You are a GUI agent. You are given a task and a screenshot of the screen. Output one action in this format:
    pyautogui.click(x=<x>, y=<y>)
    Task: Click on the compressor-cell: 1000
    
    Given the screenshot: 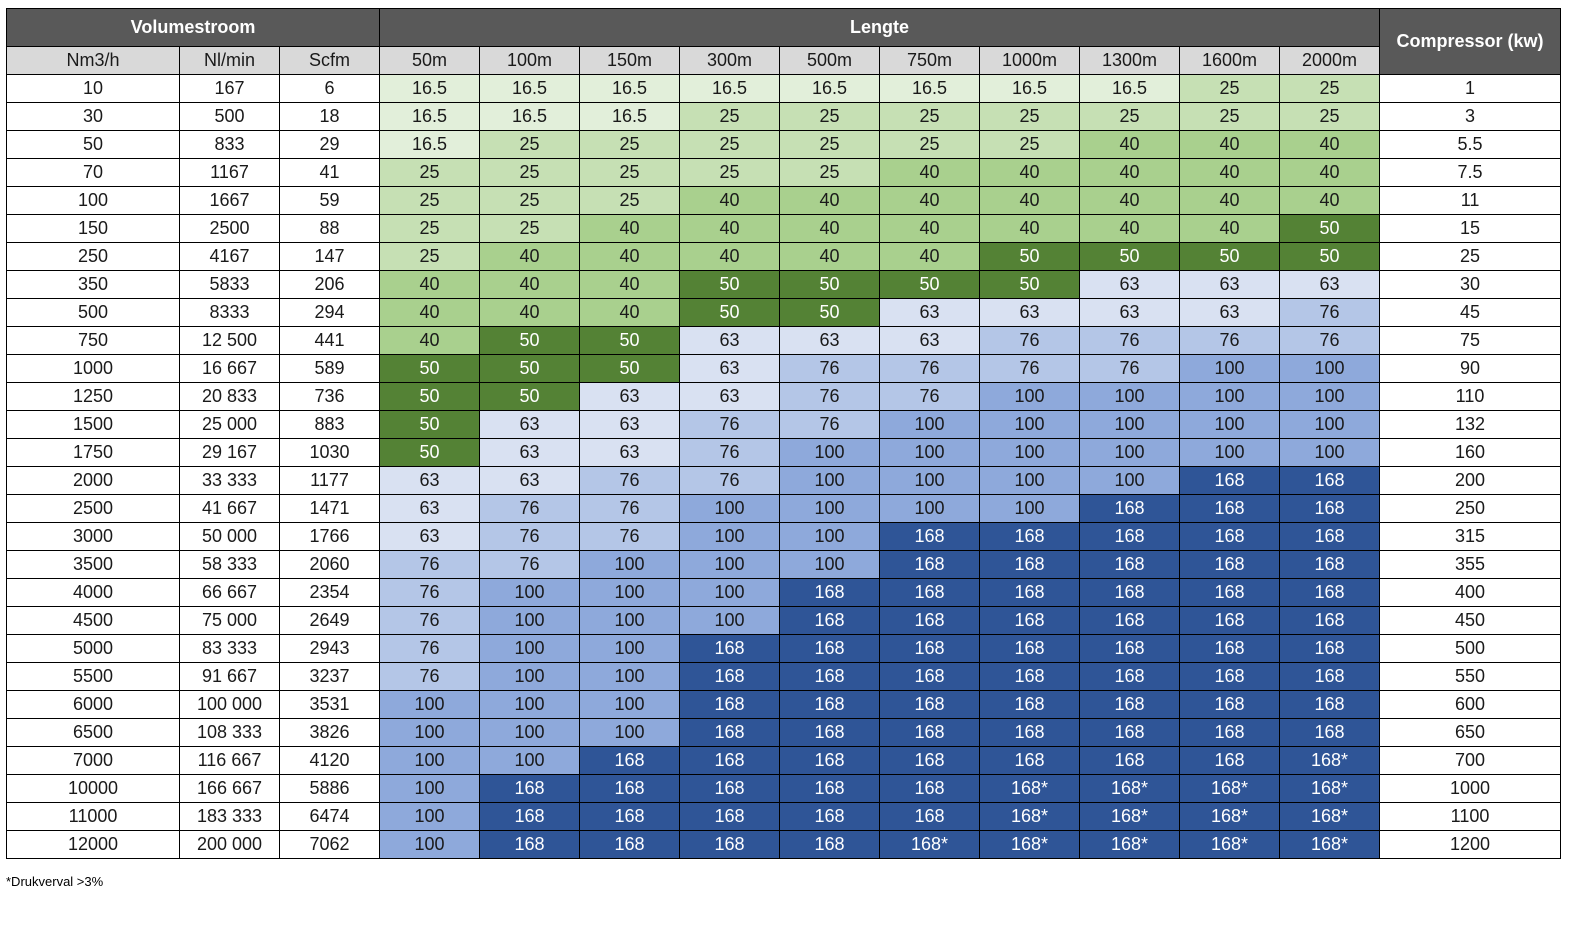 What is the action you would take?
    pyautogui.click(x=1470, y=788)
    